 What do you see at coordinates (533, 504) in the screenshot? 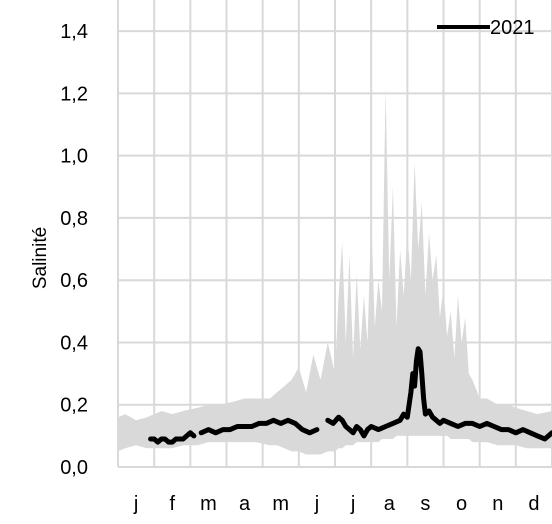
I see `x-tick-label: d` at bounding box center [533, 504].